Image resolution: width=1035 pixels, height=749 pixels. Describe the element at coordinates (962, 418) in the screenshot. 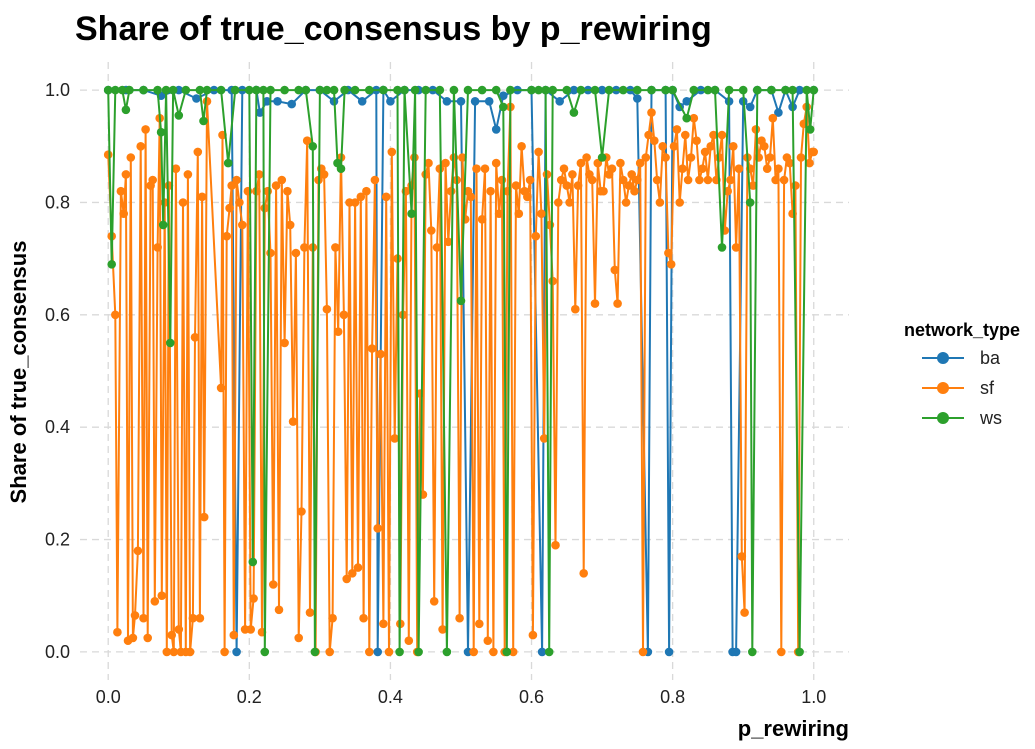

I see `legend-item-ws: ws` at that location.